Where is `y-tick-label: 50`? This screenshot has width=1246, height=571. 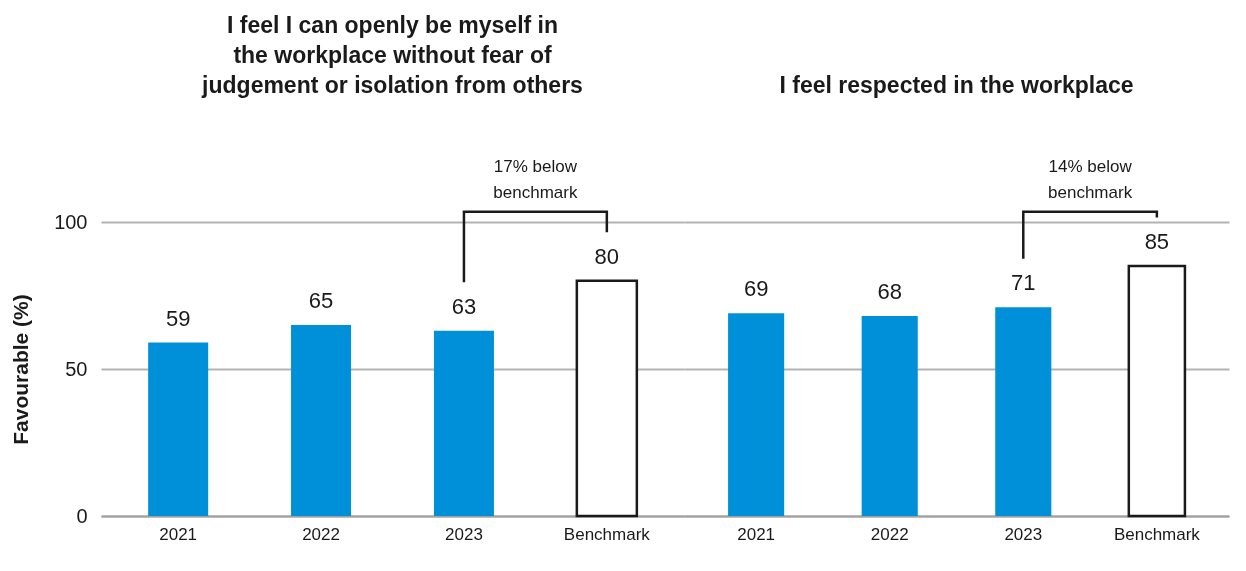
y-tick-label: 50 is located at coordinates (76, 368).